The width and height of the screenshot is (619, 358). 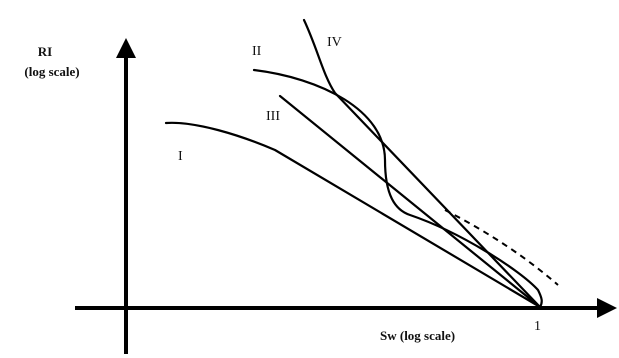 What do you see at coordinates (51, 71) in the screenshot?
I see `y-axis-title-sub: (log scale)` at bounding box center [51, 71].